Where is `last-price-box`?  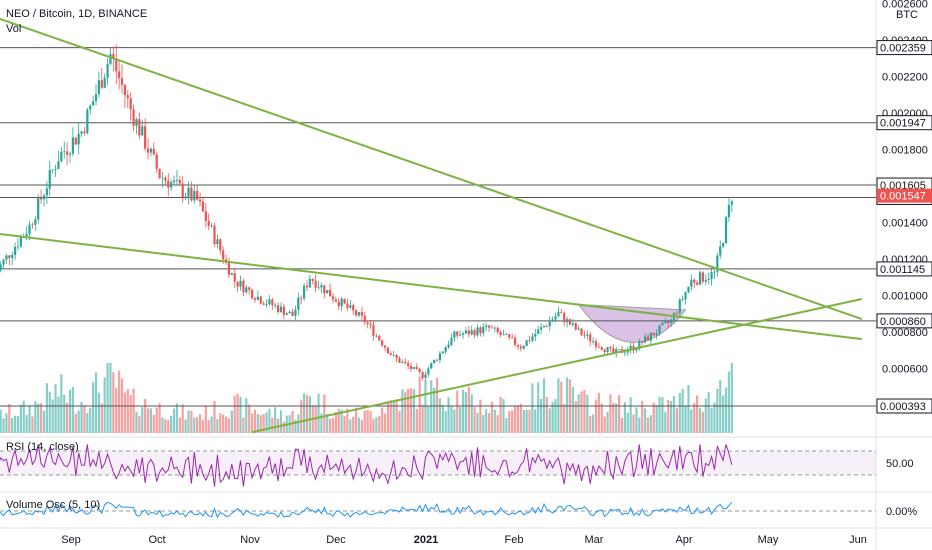
last-price-box is located at coordinates (904, 195).